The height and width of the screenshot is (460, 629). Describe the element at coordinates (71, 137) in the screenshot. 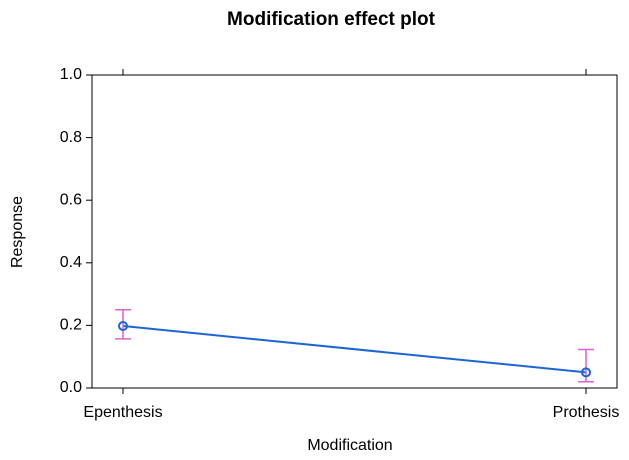

I see `y-tick-label: 0.8` at that location.